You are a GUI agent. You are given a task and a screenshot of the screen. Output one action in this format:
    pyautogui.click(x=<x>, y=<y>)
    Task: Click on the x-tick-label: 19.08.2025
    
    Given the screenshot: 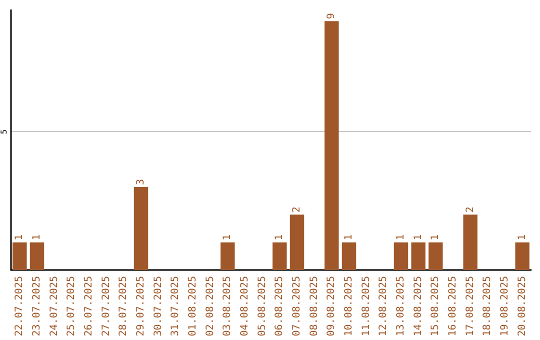 What is the action you would take?
    pyautogui.click(x=505, y=306)
    